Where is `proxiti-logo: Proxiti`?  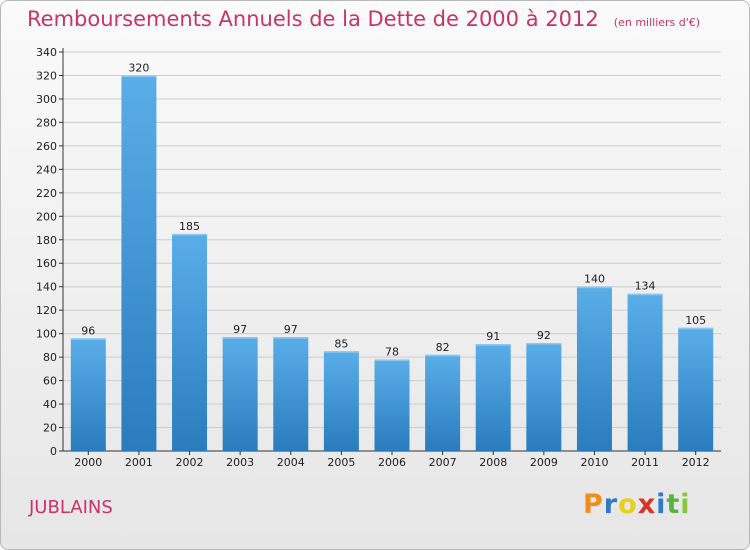
proxiti-logo: Proxiti is located at coordinates (637, 504).